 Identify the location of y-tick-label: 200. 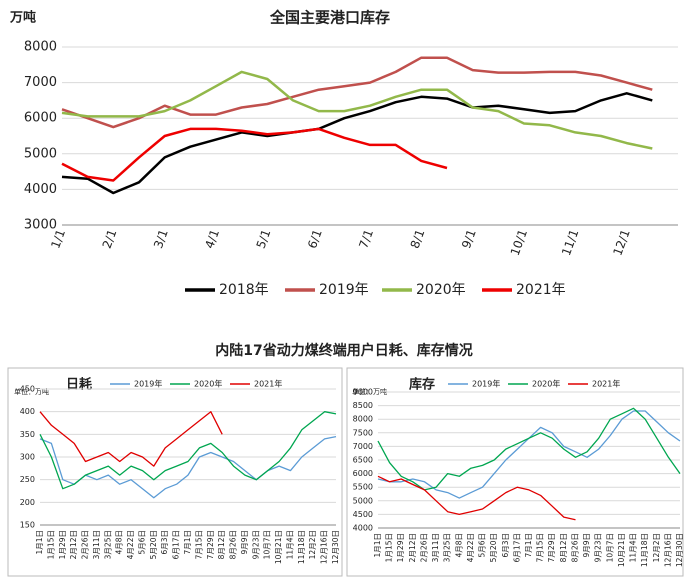
(27, 502).